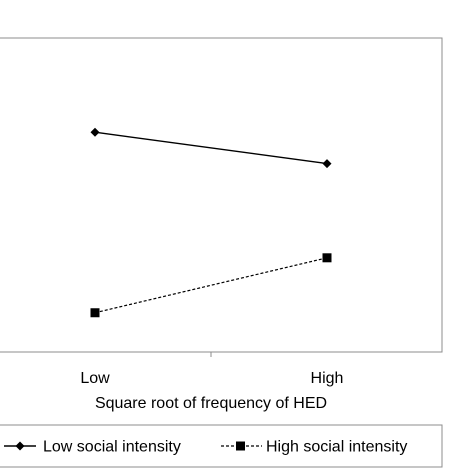 The width and height of the screenshot is (474, 474). What do you see at coordinates (240, 446) in the screenshot?
I see `legend-square-marker` at bounding box center [240, 446].